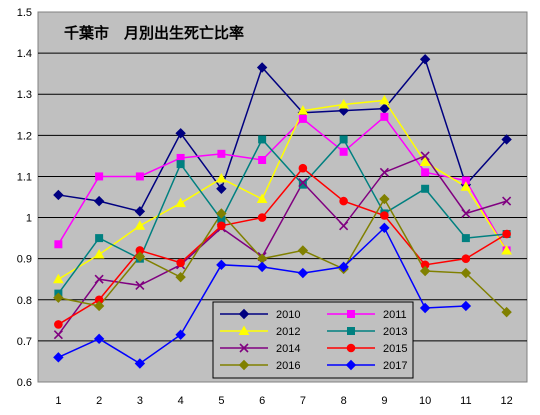 This screenshot has width=540, height=415. What do you see at coordinates (24, 177) in the screenshot?
I see `y-tick-label: 1.1` at bounding box center [24, 177].